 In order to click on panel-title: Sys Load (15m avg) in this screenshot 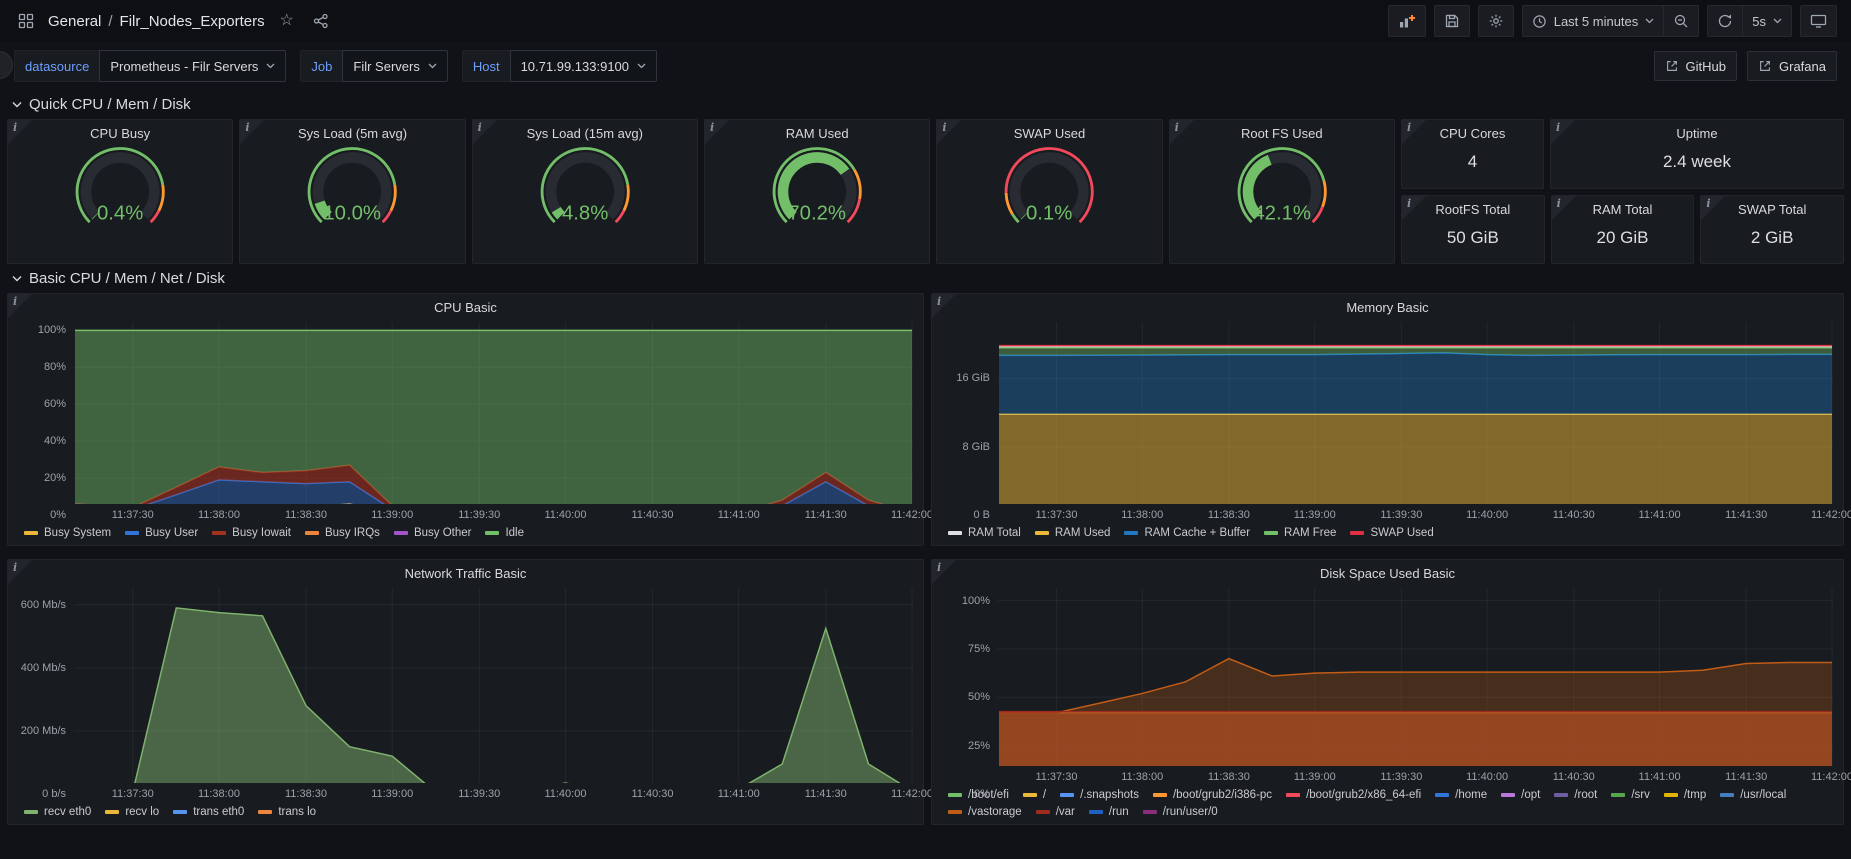, I will do `click(584, 133)`.